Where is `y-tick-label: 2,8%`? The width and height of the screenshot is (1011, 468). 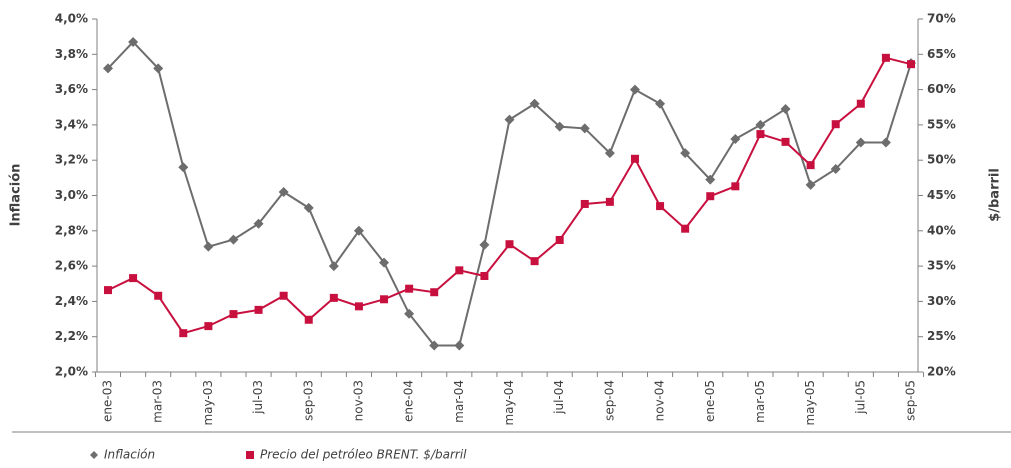 y-tick-label: 2,8% is located at coordinates (71, 230).